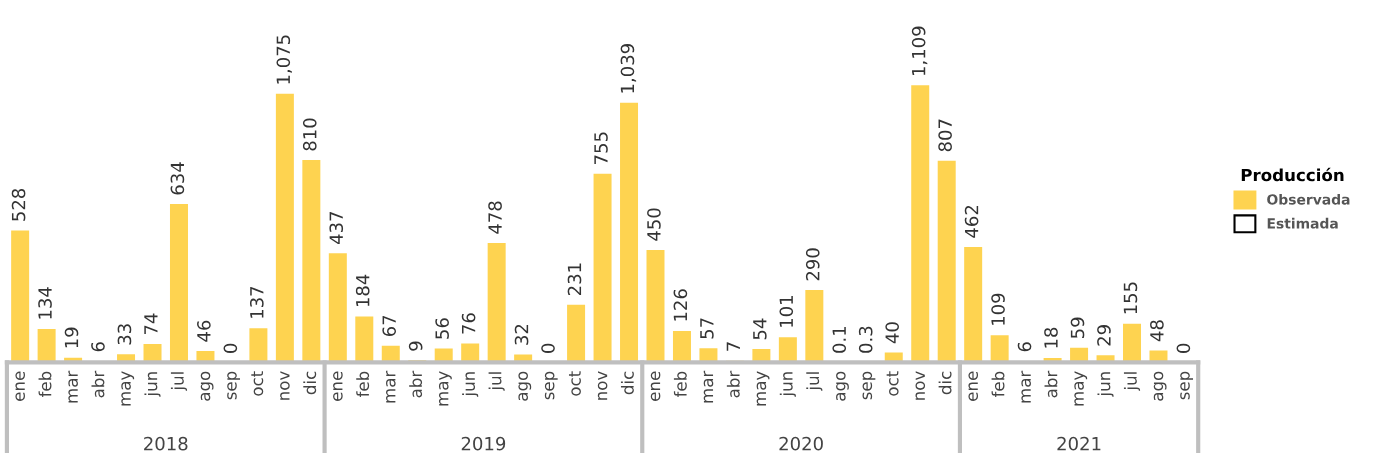  What do you see at coordinates (124, 334) in the screenshot?
I see `data-label: 33` at bounding box center [124, 334].